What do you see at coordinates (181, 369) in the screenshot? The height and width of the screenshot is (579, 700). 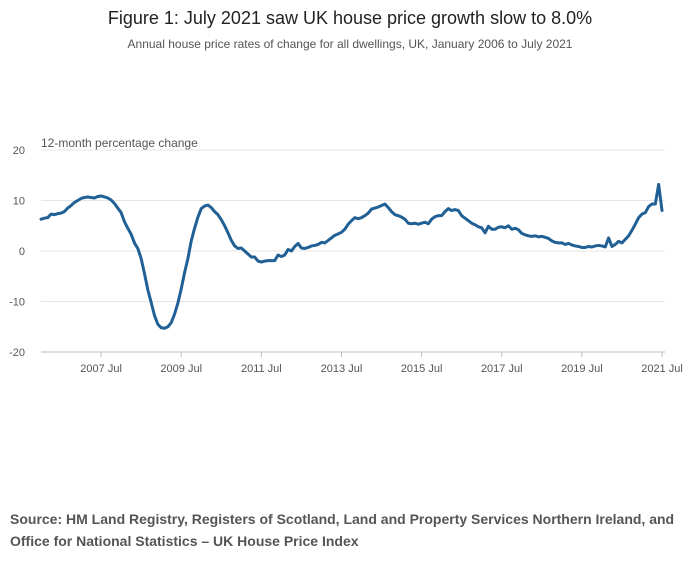 I see `x-tick-label: 2009 Jul` at bounding box center [181, 369].